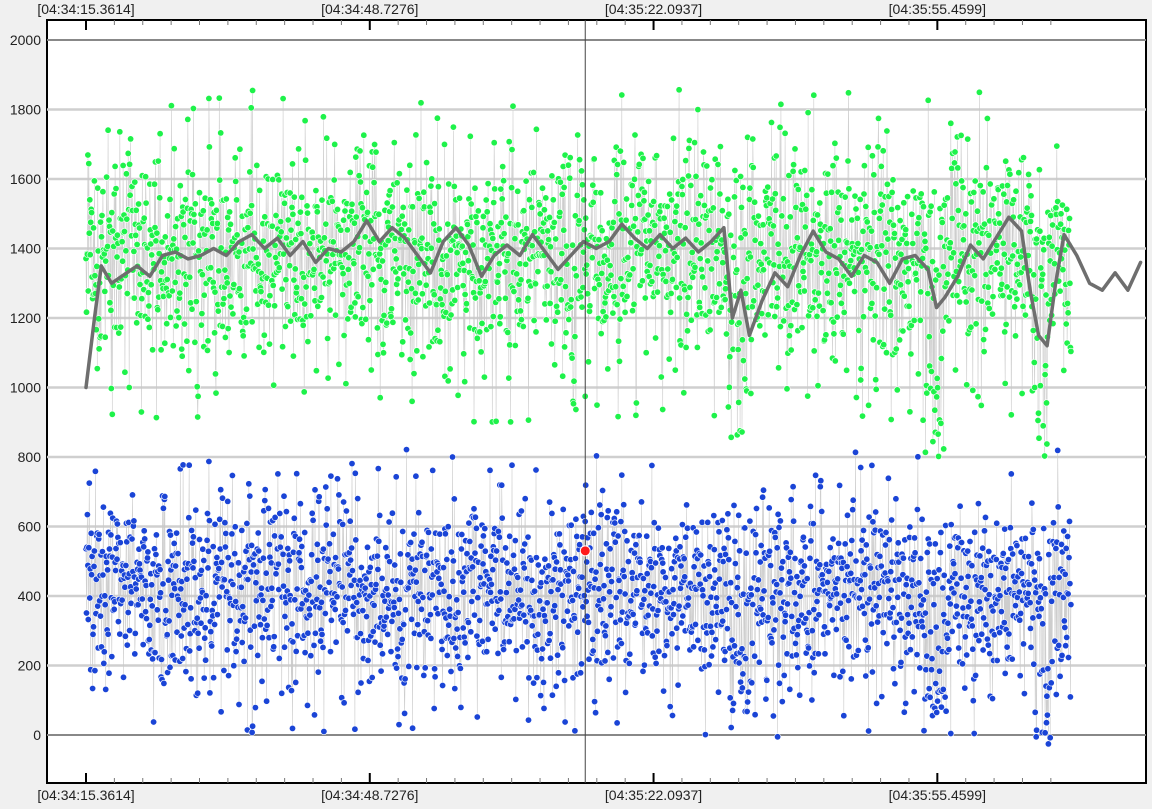  Describe the element at coordinates (30, 527) in the screenshot. I see `y-tick-label: 600` at that location.